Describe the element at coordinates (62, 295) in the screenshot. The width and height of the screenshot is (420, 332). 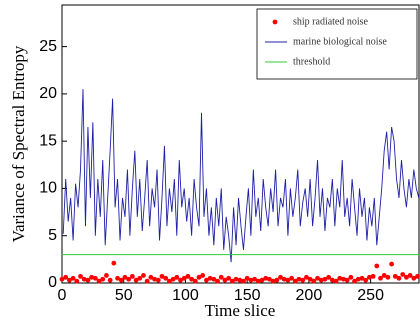
I see `x-tick-label: 0` at that location.